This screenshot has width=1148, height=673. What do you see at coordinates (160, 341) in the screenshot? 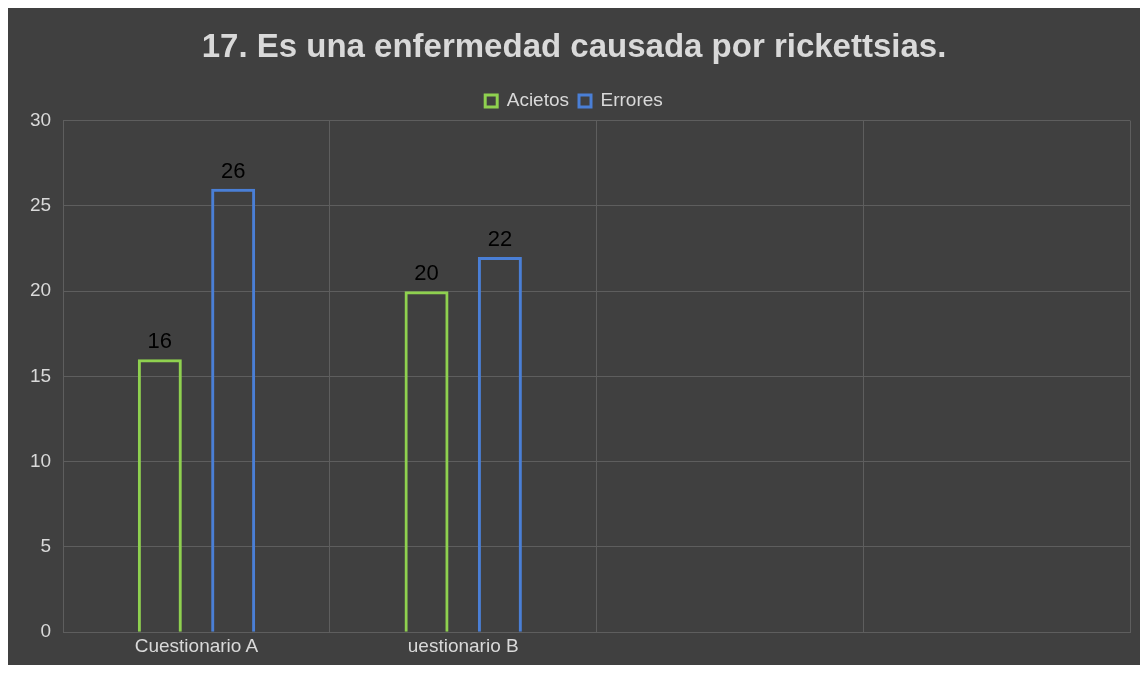
I see `data-label: 16` at bounding box center [160, 341].